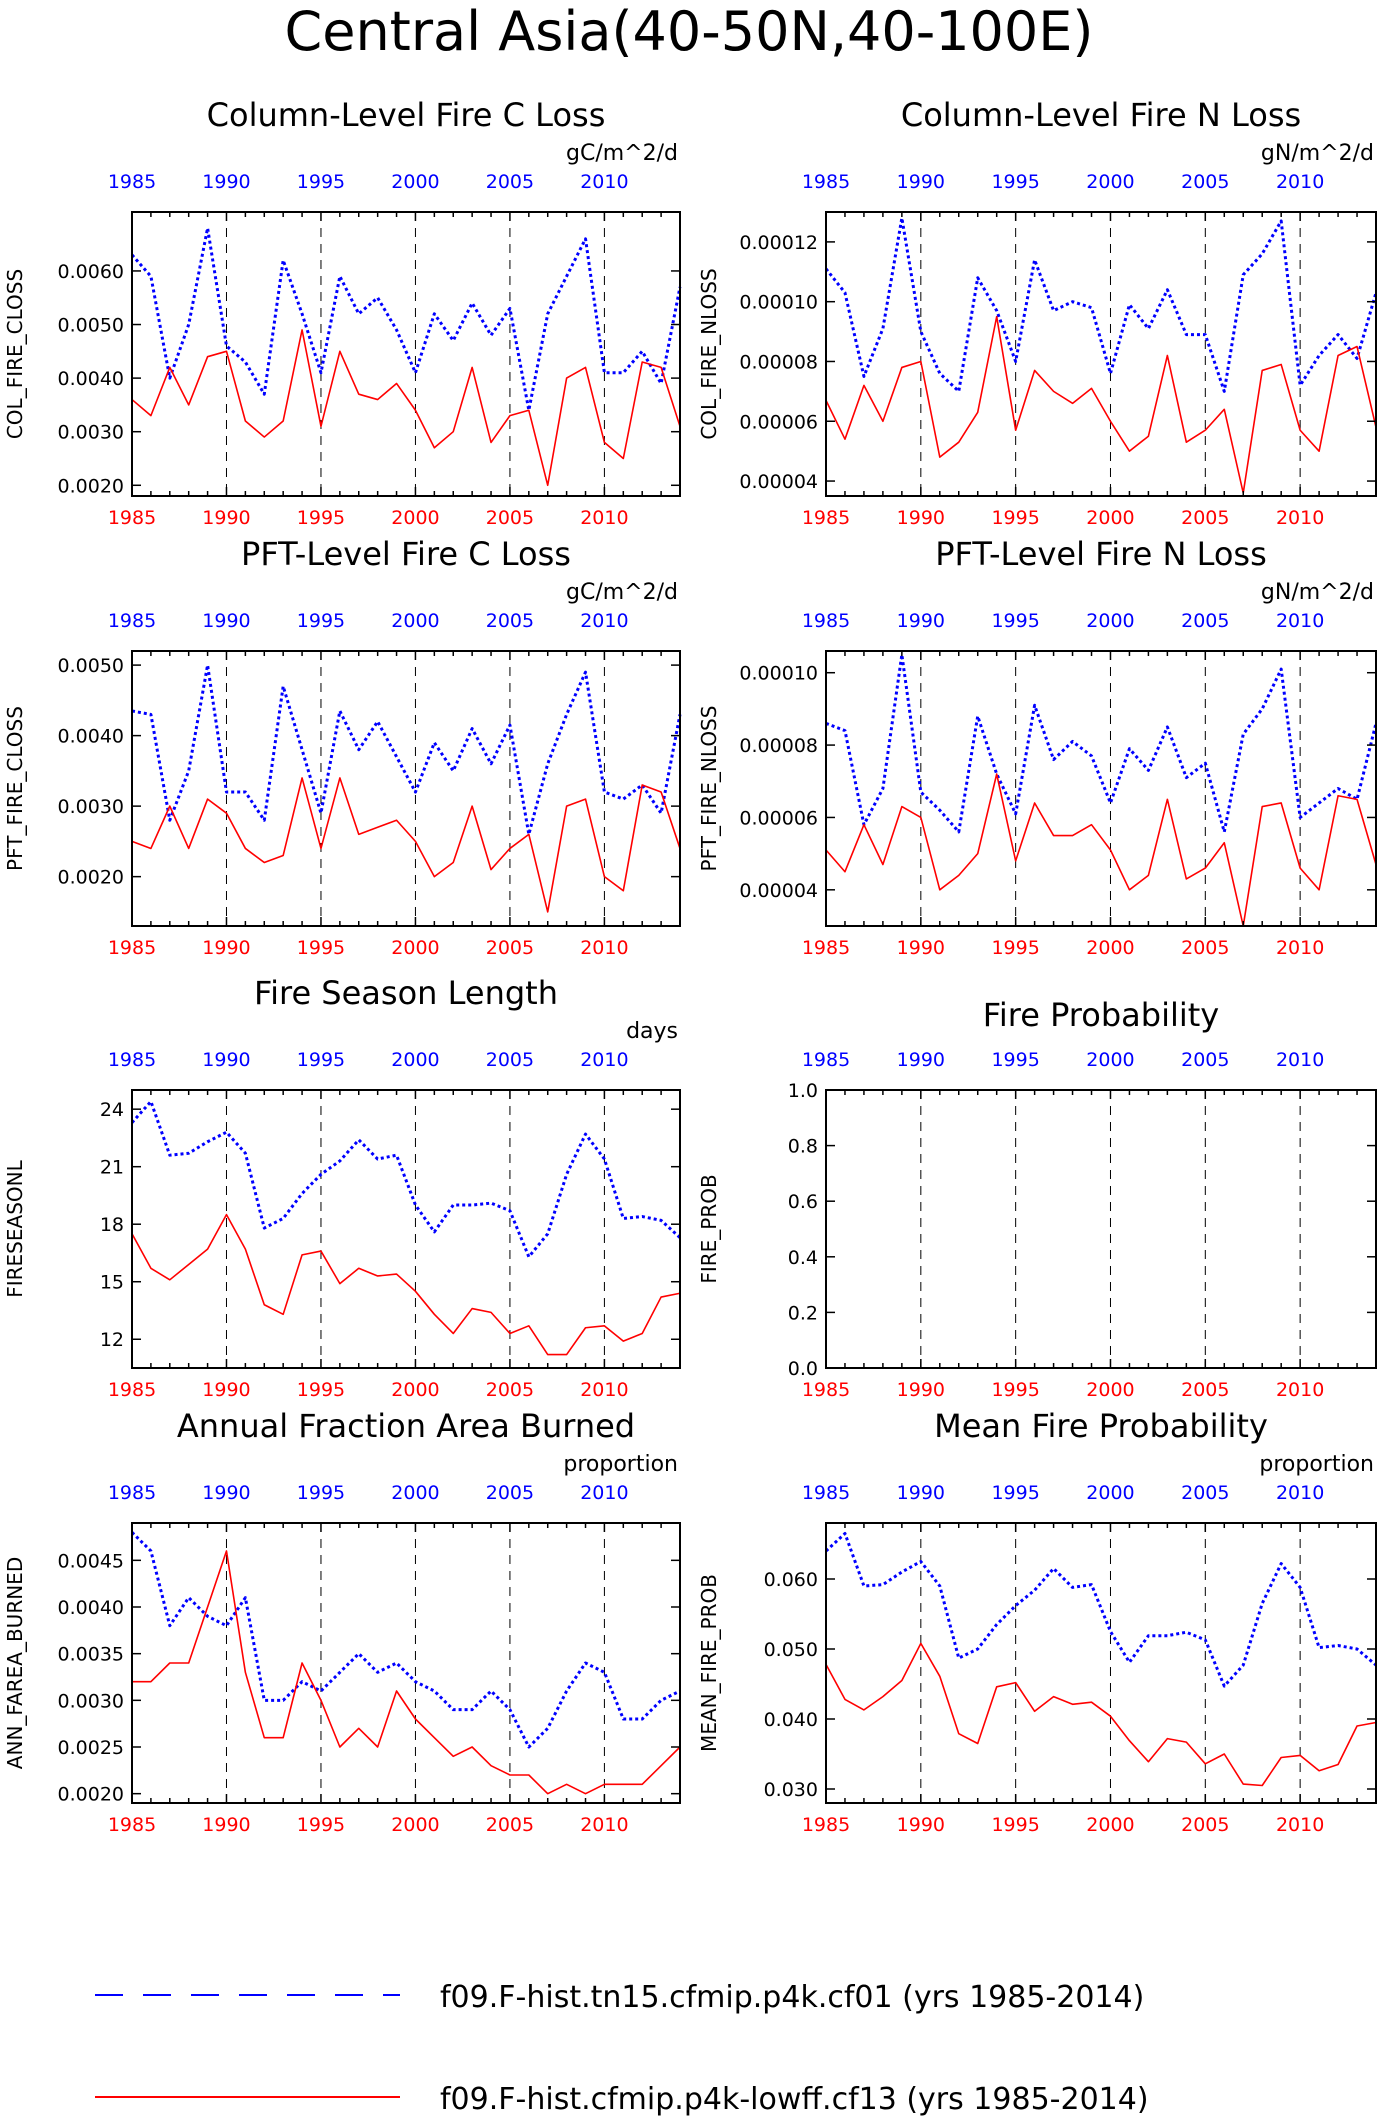 This screenshot has height=2118, width=1378. I want to click on y-tick-label-1: 15, so click(112, 1283).